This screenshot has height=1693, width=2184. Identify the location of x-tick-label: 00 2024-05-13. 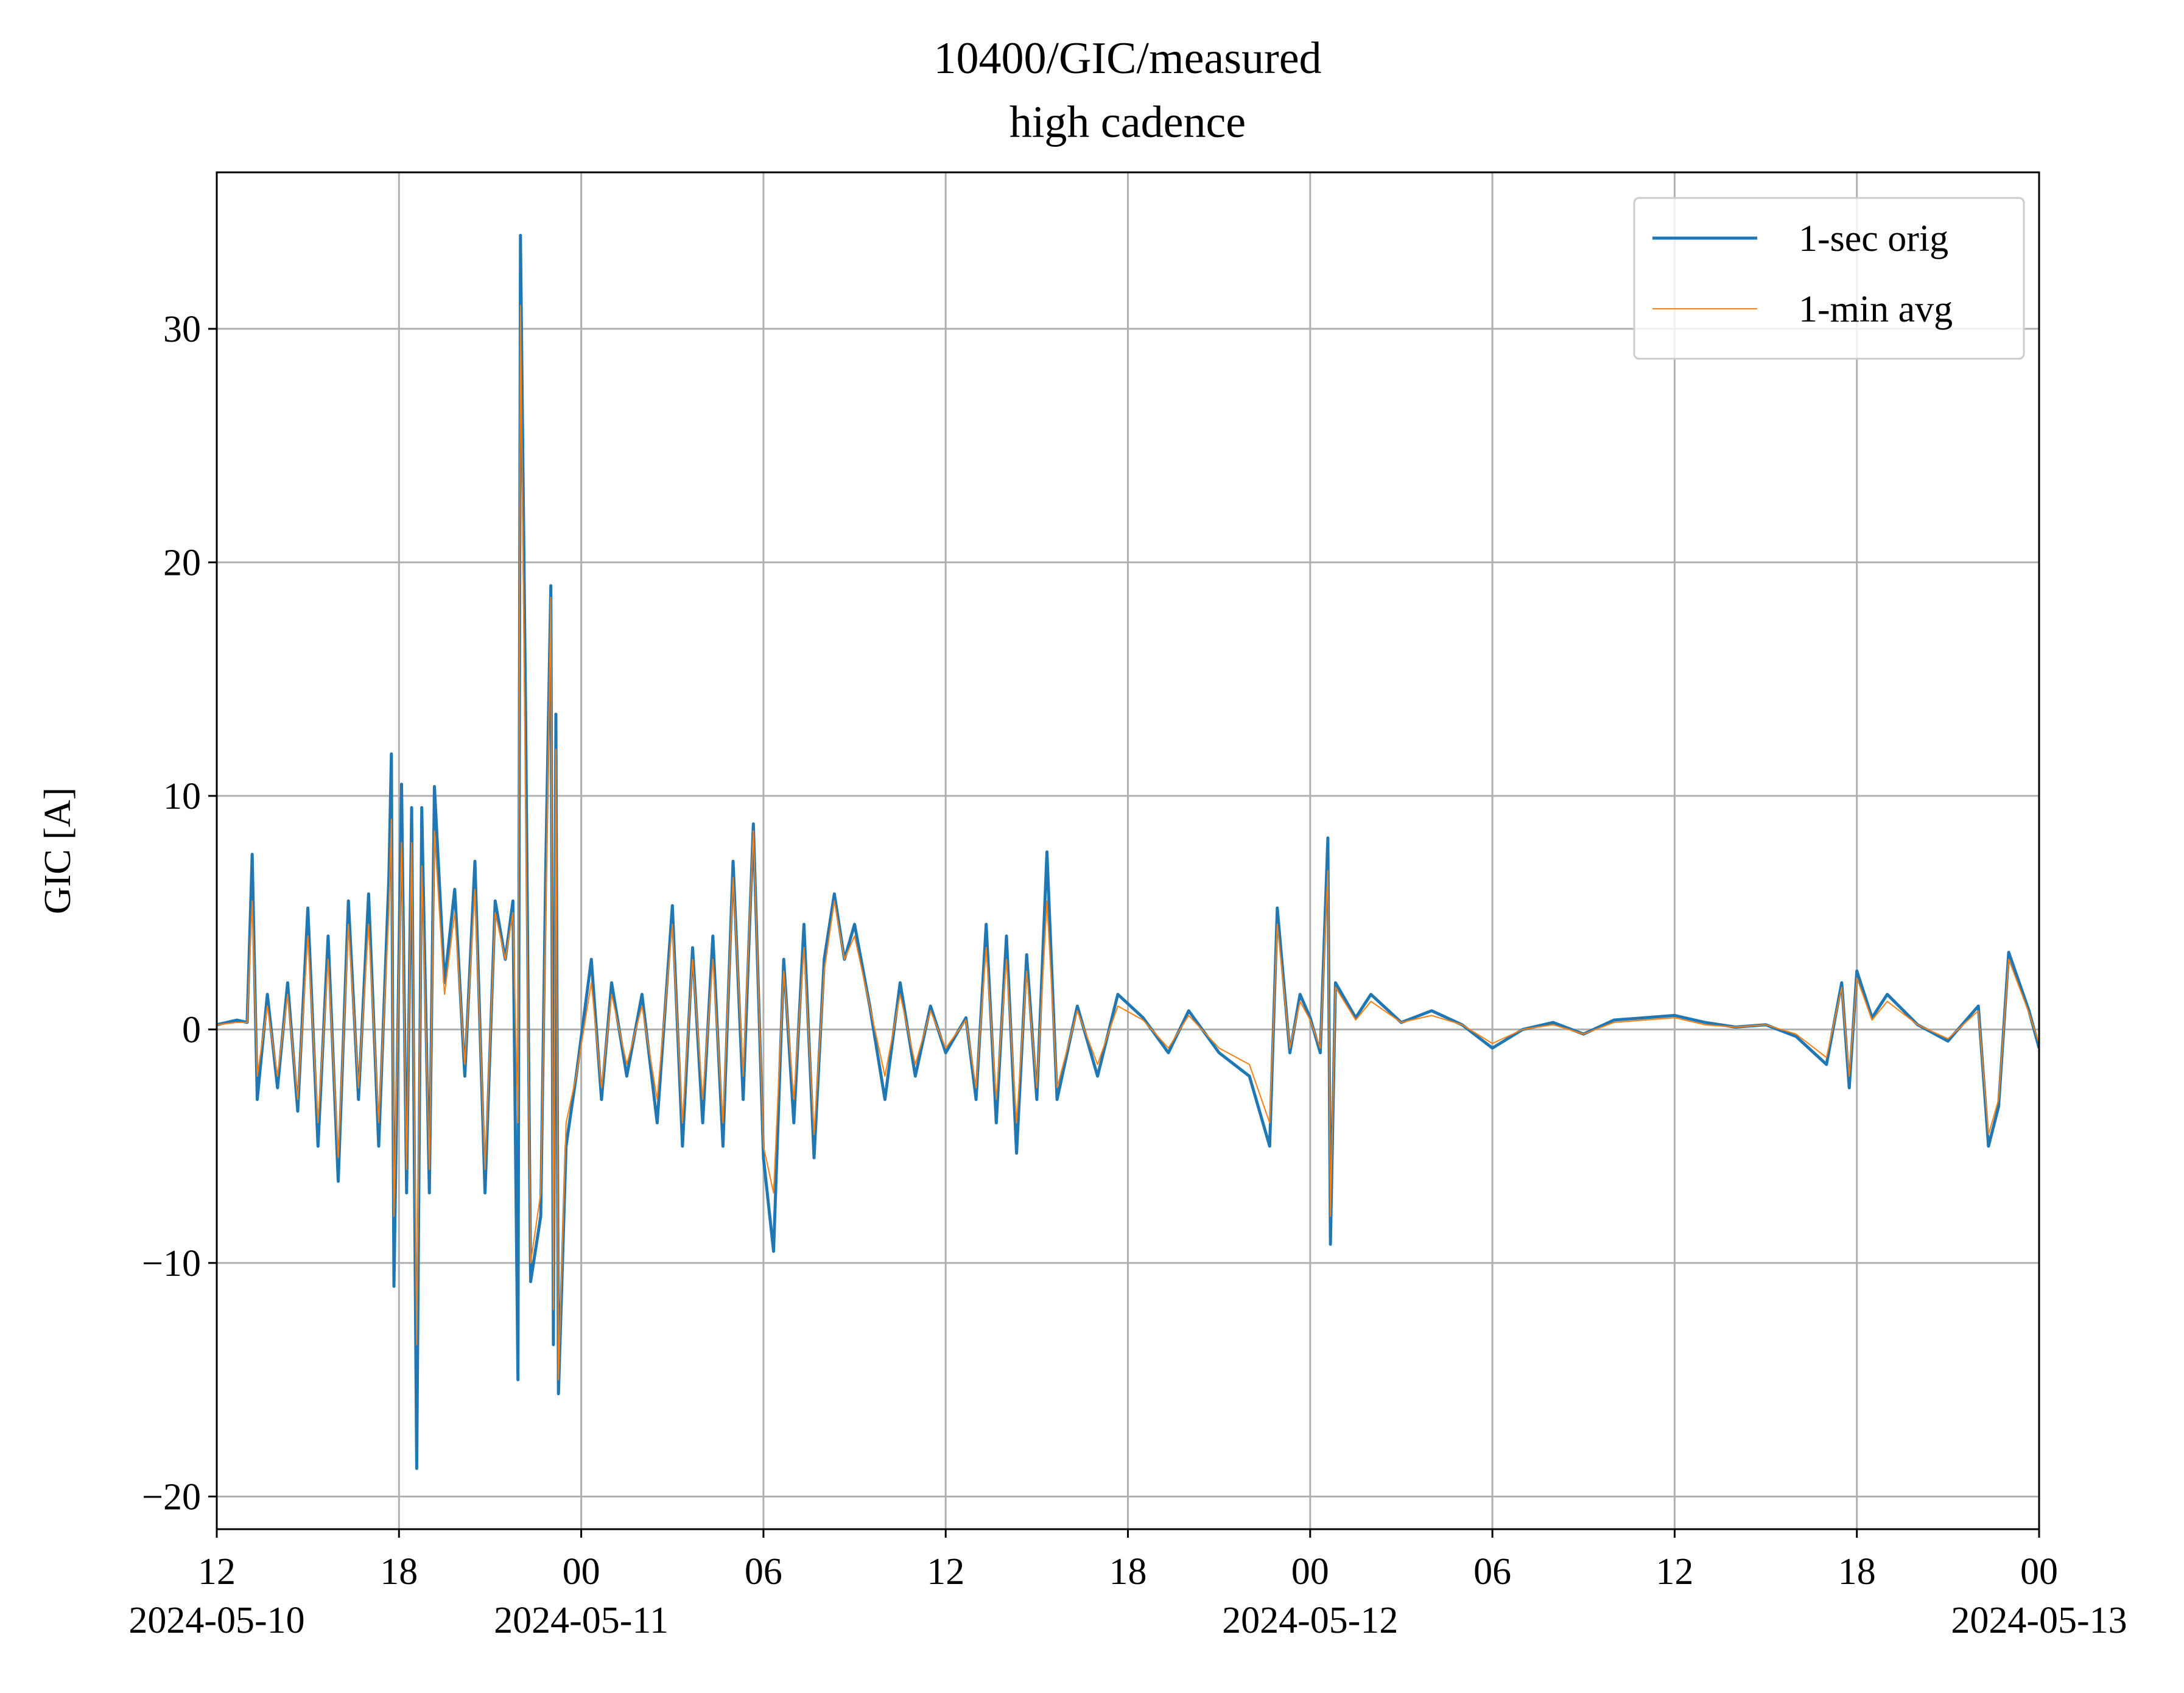
(2039, 1596).